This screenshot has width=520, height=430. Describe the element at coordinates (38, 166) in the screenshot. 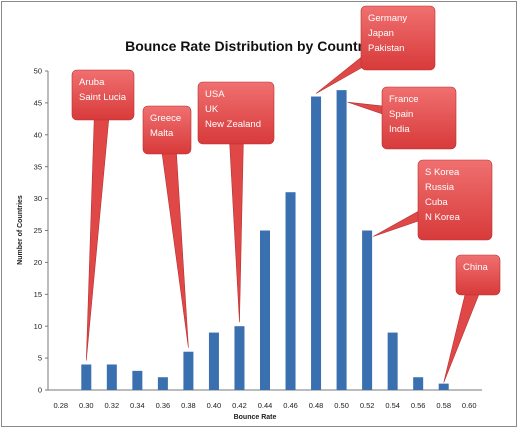

I see `y-tick-label: 35` at that location.